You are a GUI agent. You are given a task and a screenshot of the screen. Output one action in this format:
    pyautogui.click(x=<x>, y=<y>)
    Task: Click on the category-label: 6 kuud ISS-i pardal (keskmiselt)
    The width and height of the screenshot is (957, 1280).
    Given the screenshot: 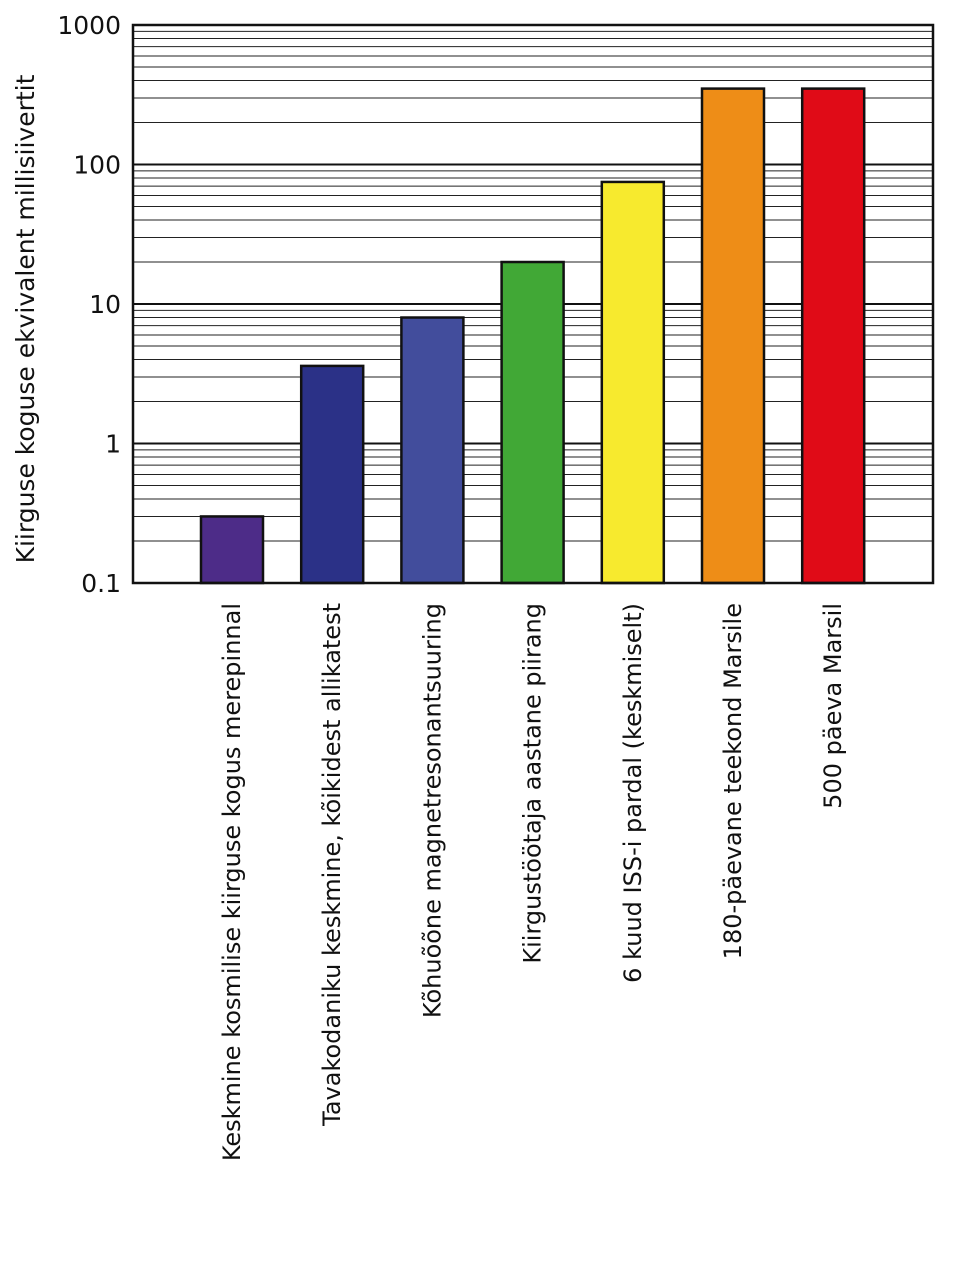 What is the action you would take?
    pyautogui.click(x=633, y=793)
    